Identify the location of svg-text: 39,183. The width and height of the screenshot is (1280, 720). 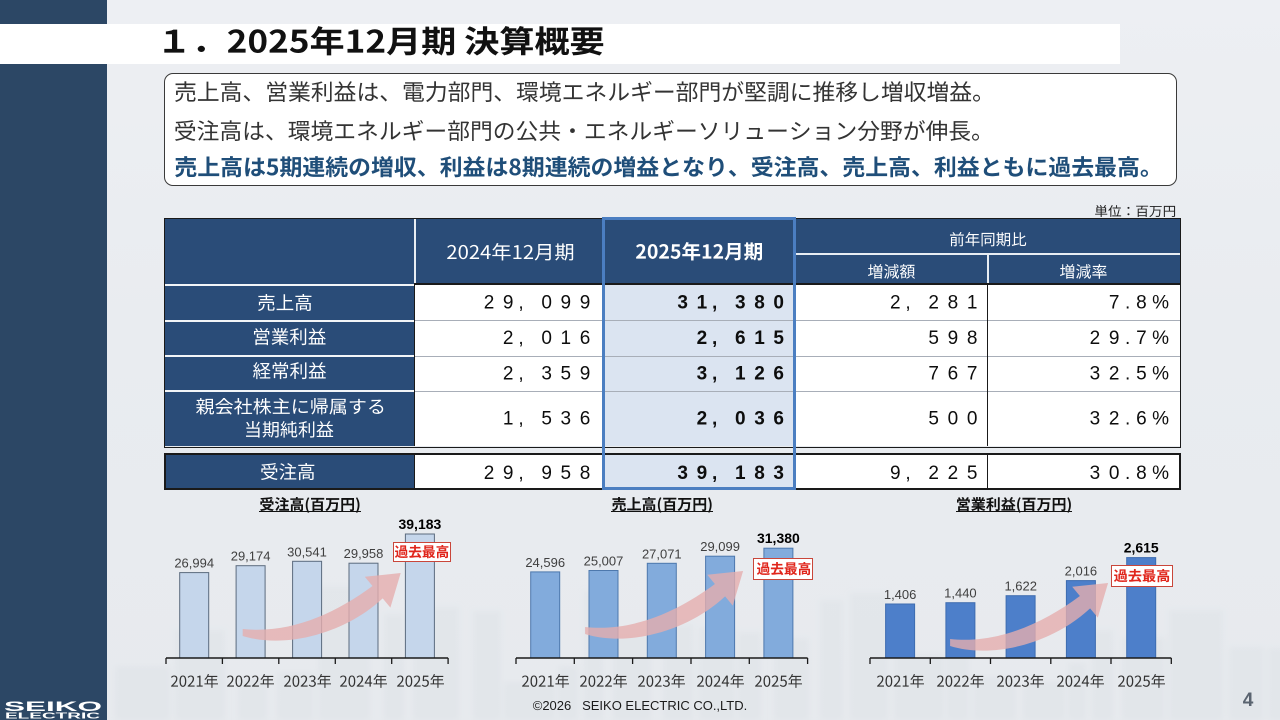
(420, 524).